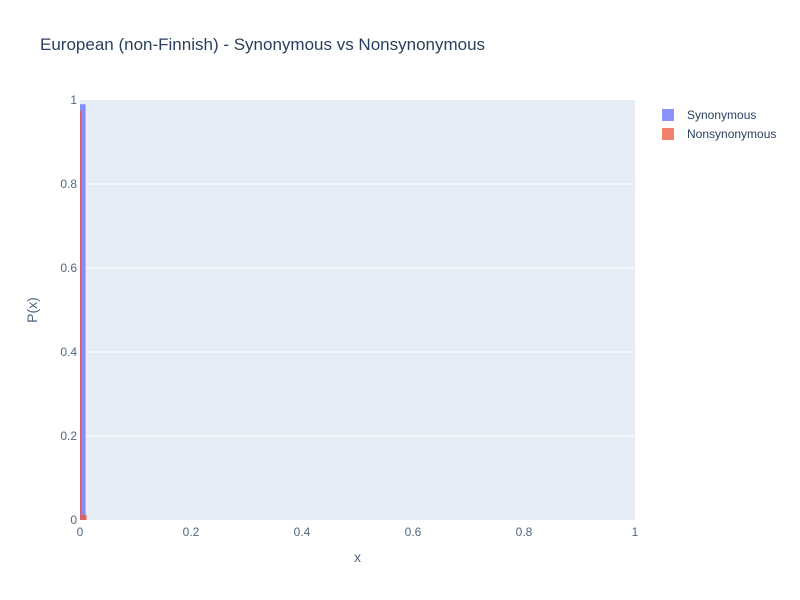  What do you see at coordinates (32, 310) in the screenshot?
I see `y-axis-title: P(x)` at bounding box center [32, 310].